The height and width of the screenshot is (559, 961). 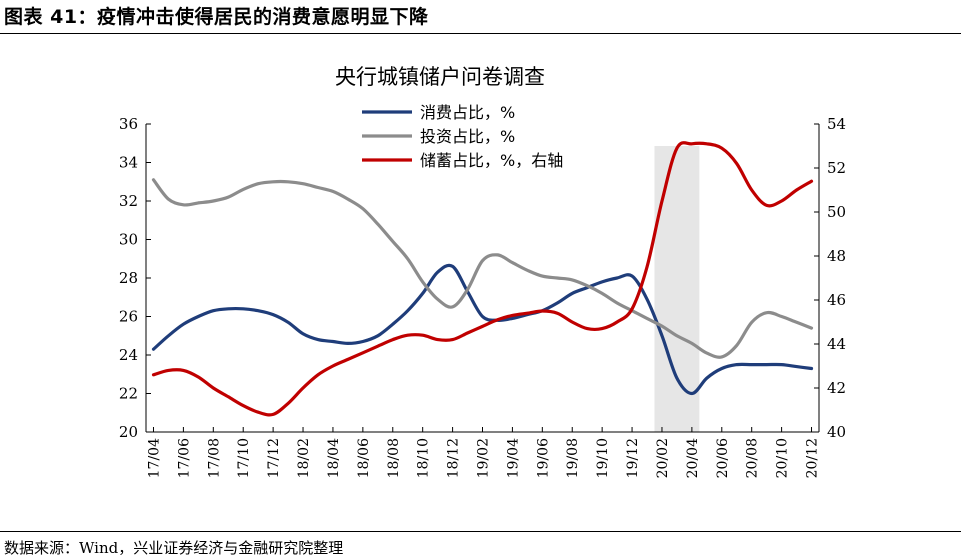 I want to click on x-tick-label: 20/02, so click(x=663, y=458).